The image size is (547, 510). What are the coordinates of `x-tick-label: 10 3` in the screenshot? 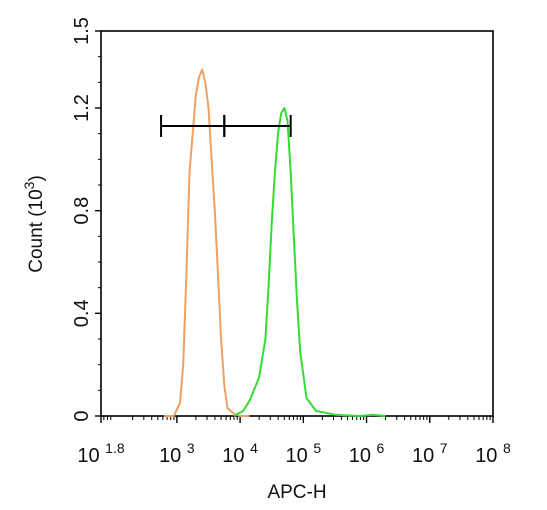 It's located at (177, 453).